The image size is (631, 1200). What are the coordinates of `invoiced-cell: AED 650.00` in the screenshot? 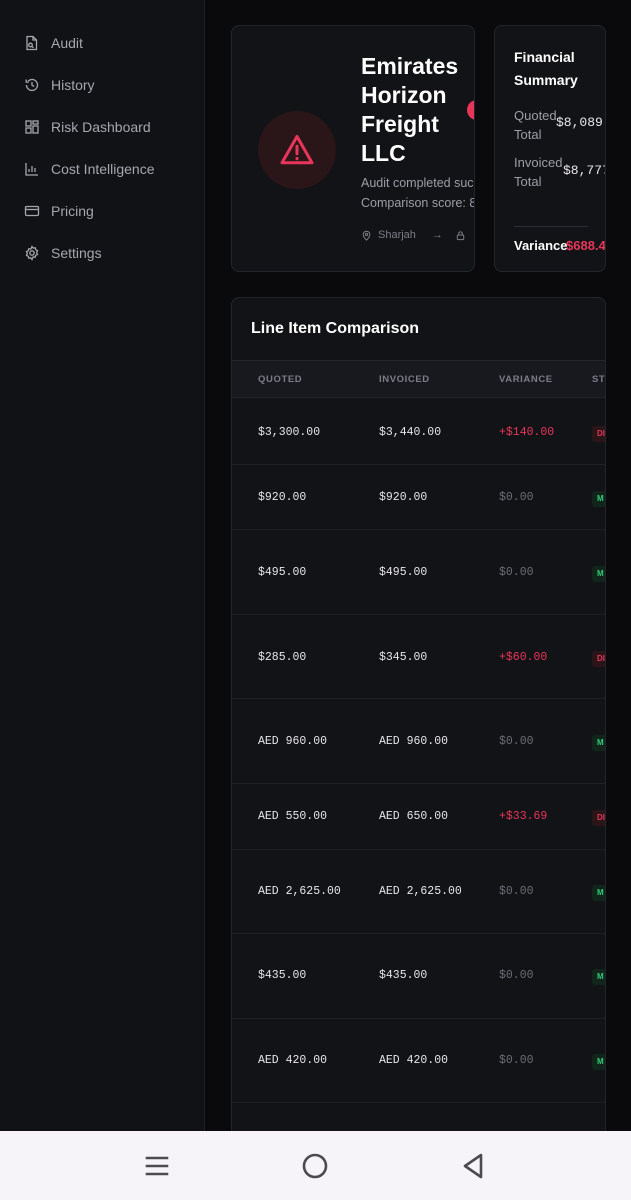 It's located at (414, 816).